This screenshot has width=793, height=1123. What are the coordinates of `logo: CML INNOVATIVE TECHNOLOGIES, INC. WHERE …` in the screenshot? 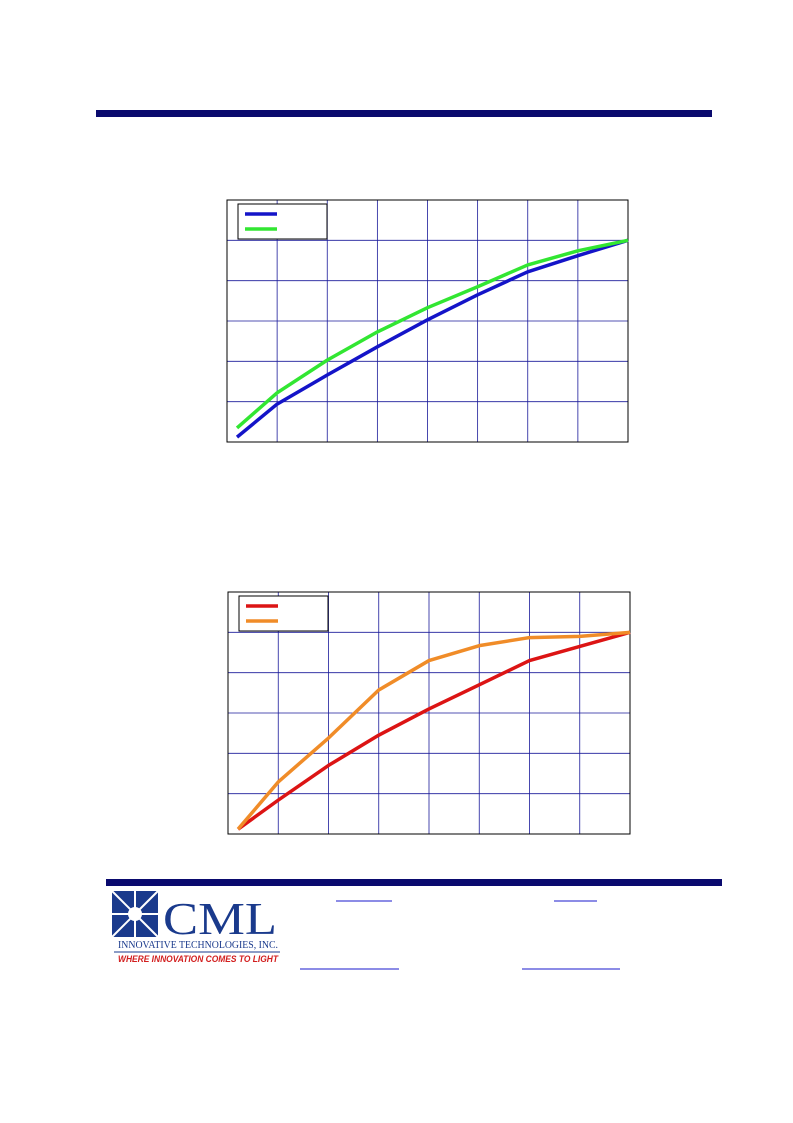 It's located at (195, 927).